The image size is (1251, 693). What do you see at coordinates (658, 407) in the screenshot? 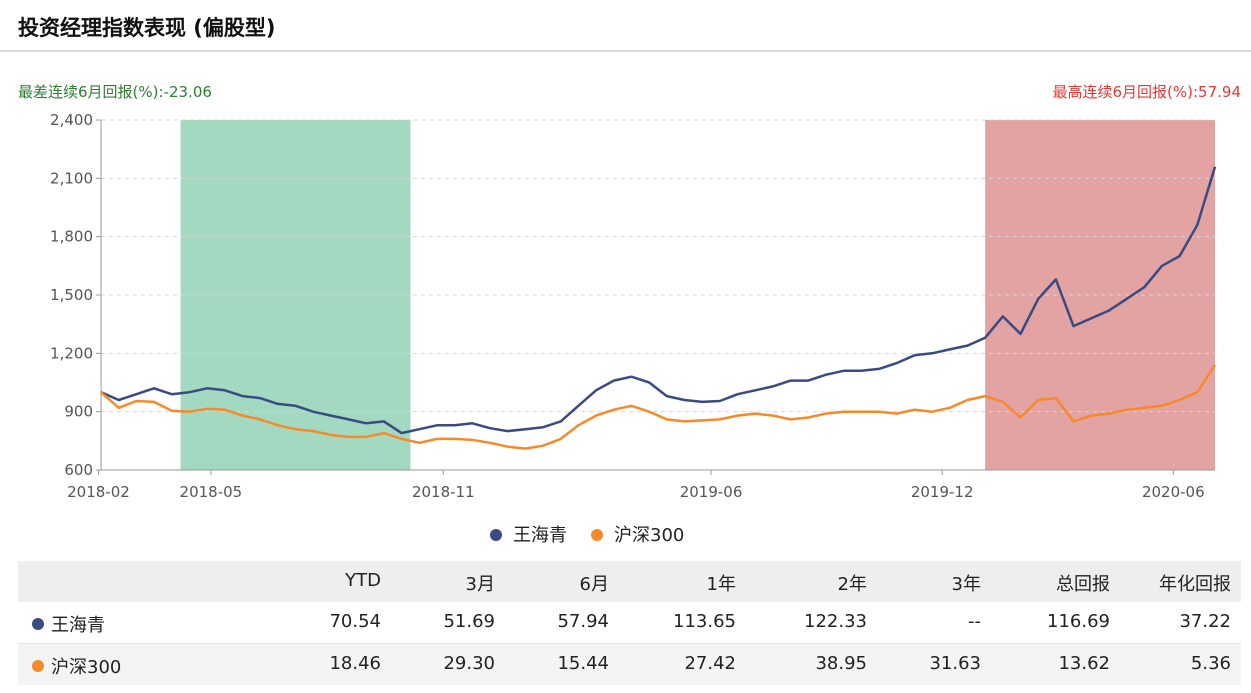
I see `index-series-line` at bounding box center [658, 407].